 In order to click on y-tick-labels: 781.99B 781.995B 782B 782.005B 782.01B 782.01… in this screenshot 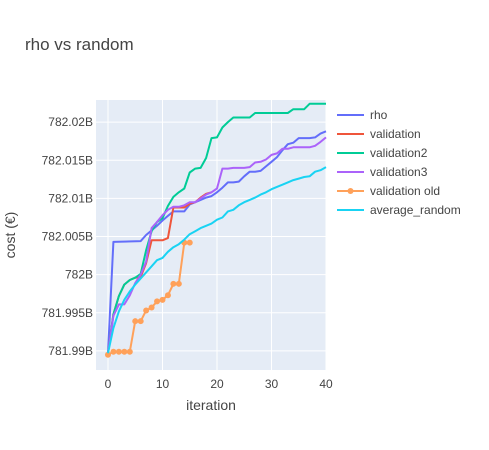, I will do `click(67, 236)`.